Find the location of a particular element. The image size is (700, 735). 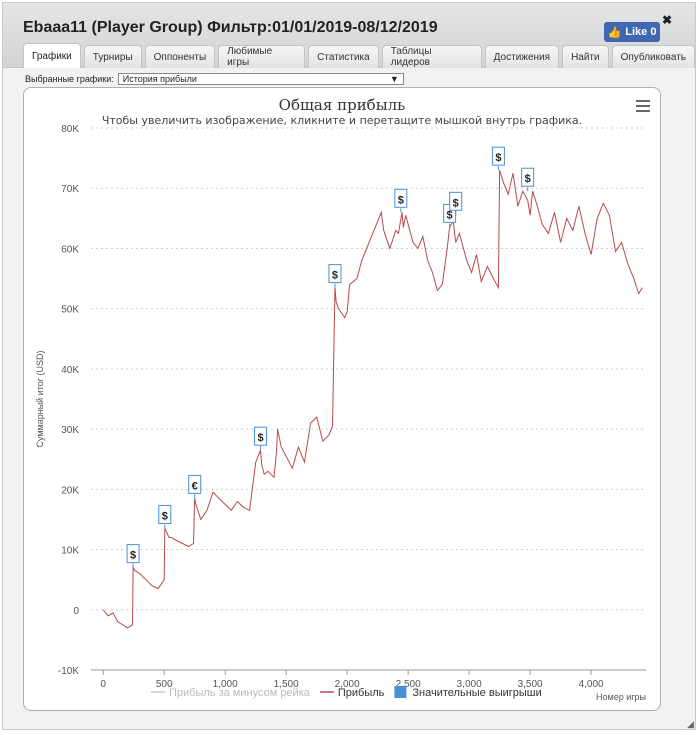

legend-label: Прибыль за минусом рейка is located at coordinates (240, 693).